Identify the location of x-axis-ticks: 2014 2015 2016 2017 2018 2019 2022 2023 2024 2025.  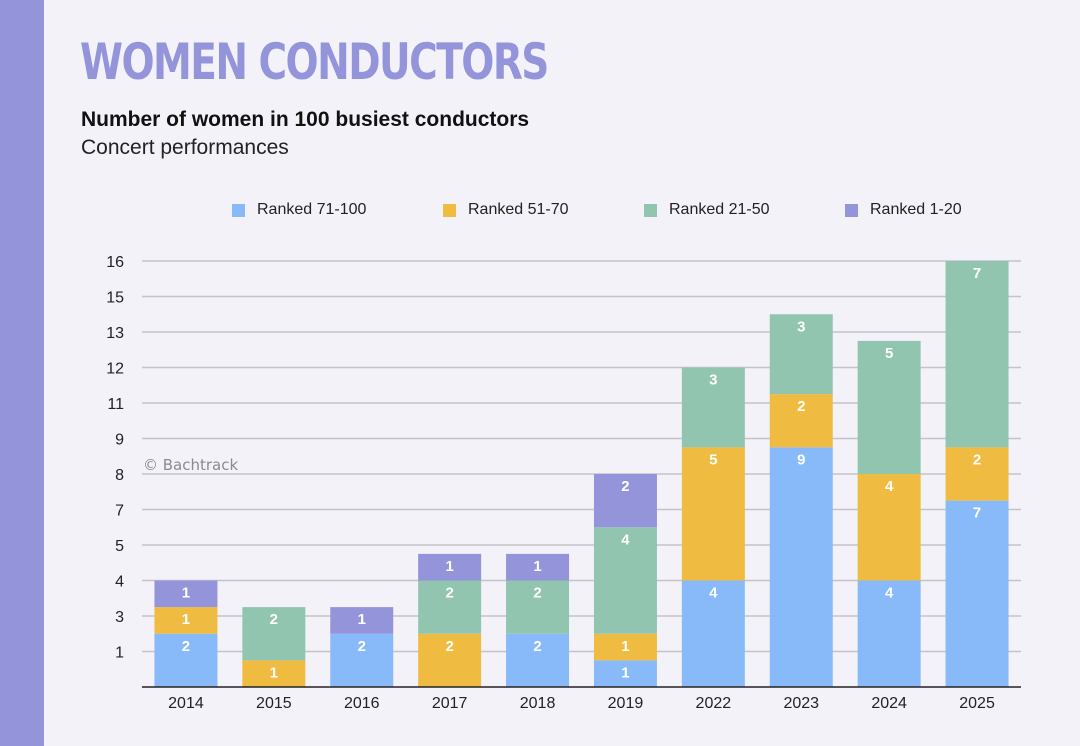
(581, 703).